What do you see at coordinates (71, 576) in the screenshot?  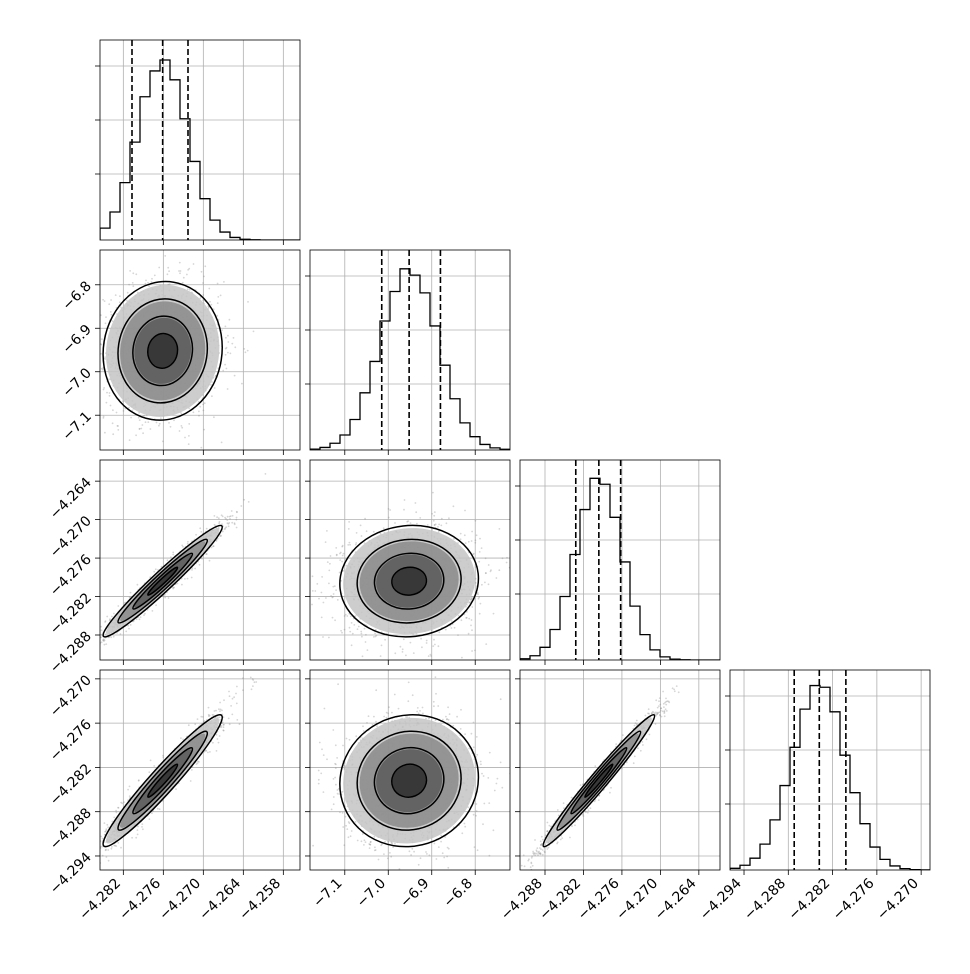 I see `y-tick-label: −4.276` at bounding box center [71, 576].